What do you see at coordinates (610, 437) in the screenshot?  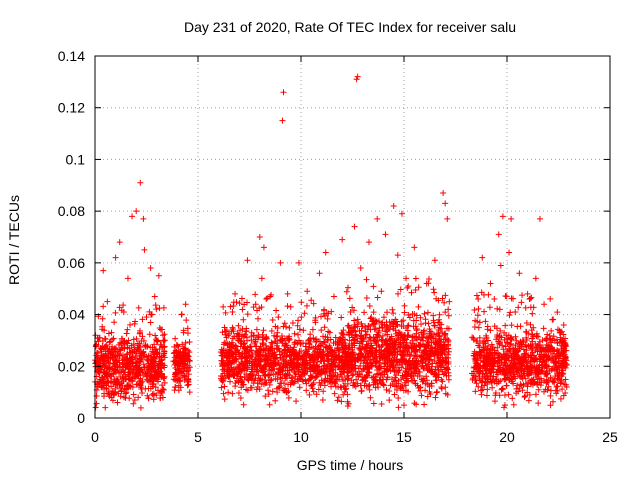 I see `x-tick-label: 25` at bounding box center [610, 437].